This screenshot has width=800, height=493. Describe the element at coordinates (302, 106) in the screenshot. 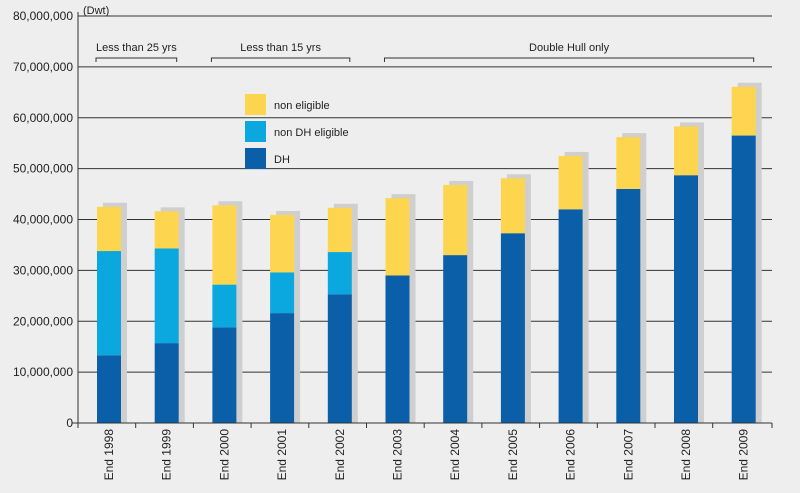

I see `legend-label: non eligible` at that location.